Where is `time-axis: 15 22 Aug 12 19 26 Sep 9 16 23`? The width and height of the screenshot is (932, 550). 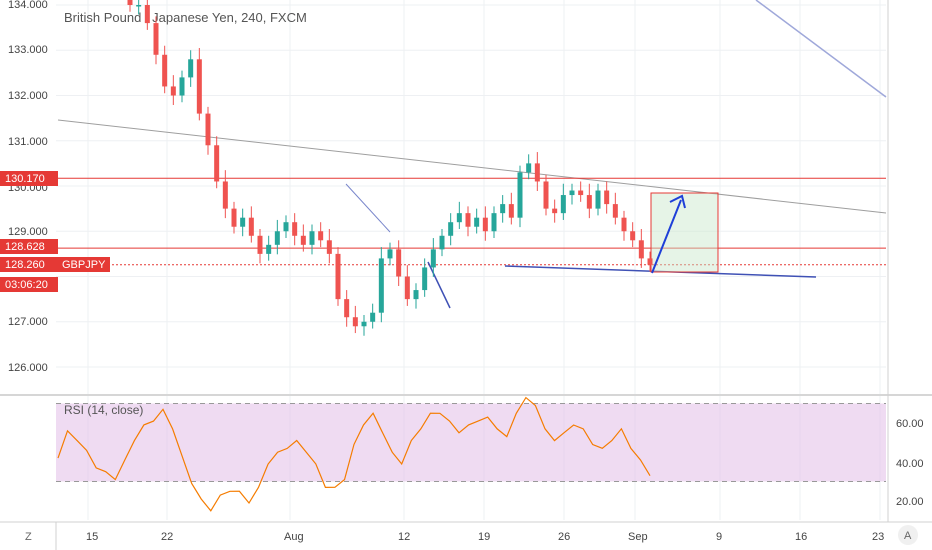
time-axis: 15 22 Aug 12 19 26 Sep 9 16 23 is located at coordinates (485, 537).